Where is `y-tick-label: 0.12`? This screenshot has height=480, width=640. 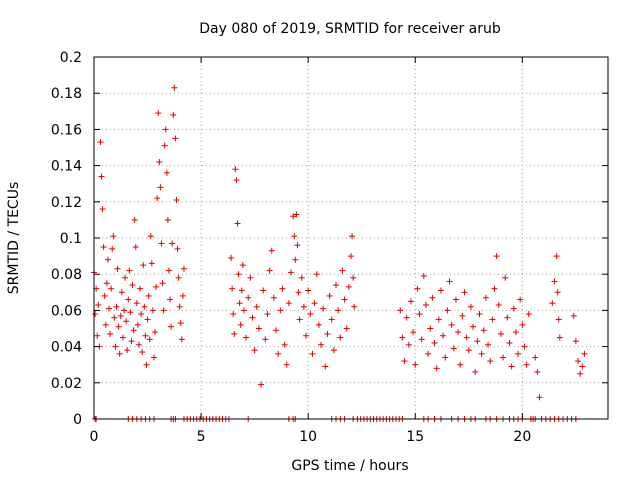 y-tick-label: 0.12 is located at coordinates (66, 203).